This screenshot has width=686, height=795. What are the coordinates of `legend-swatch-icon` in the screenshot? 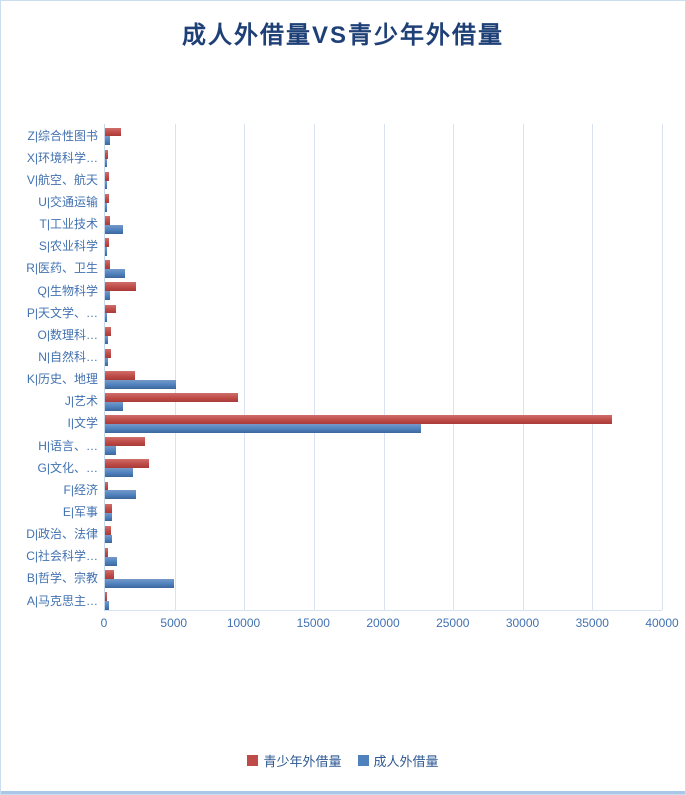 It's located at (363, 760).